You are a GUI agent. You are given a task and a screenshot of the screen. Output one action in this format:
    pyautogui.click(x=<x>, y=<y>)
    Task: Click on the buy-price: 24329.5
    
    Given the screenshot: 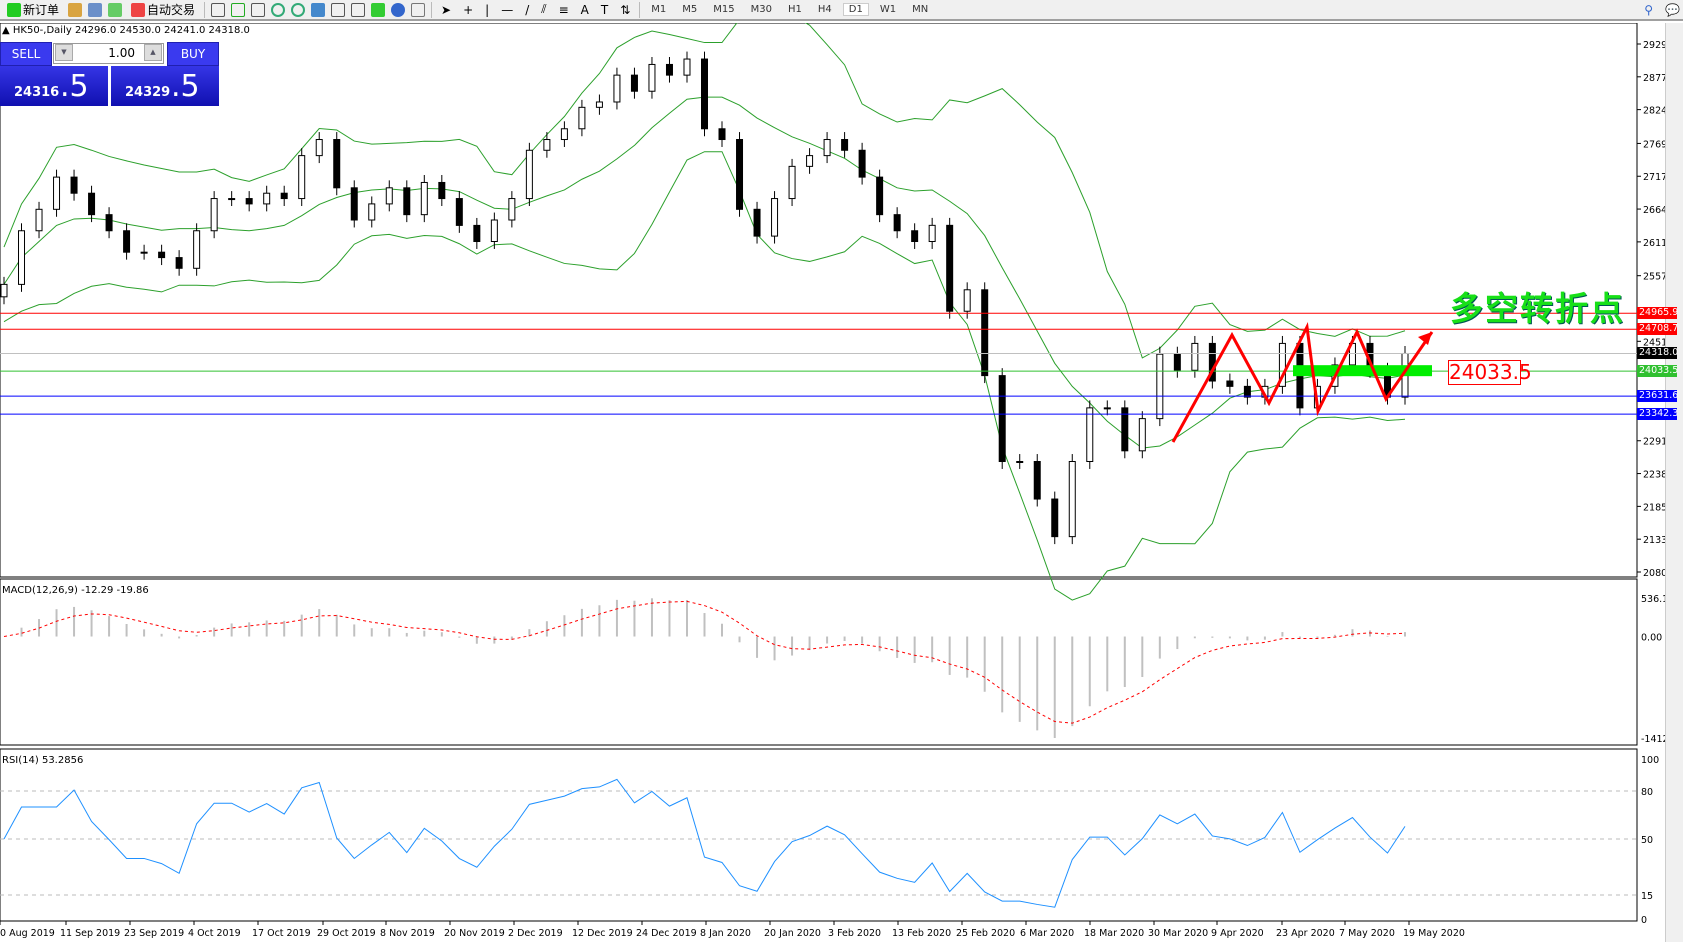 What is the action you would take?
    pyautogui.click(x=165, y=86)
    